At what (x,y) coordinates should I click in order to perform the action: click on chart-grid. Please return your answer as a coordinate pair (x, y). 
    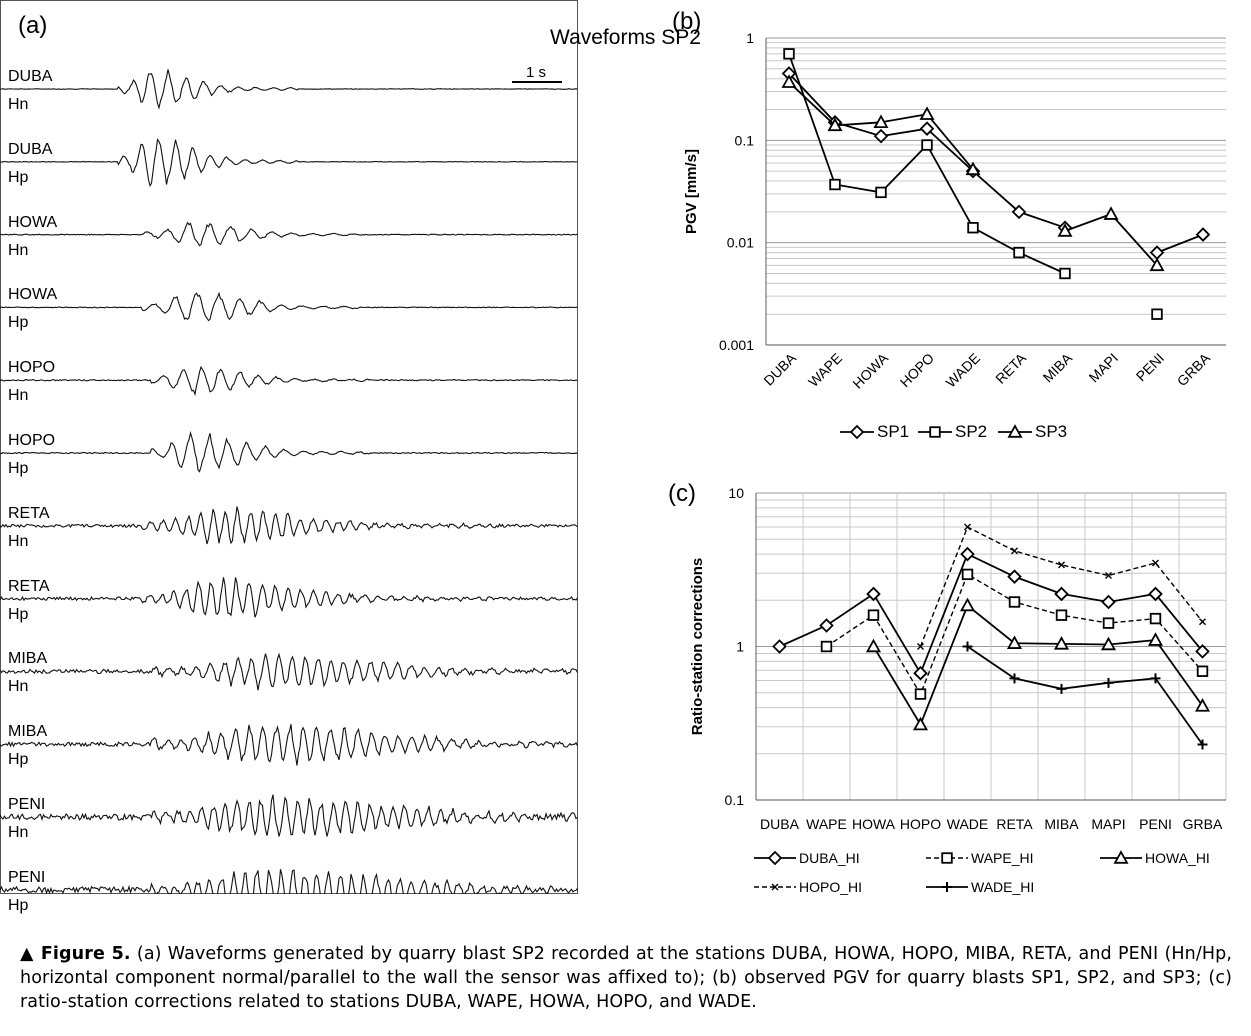
    Looking at the image, I should click on (996, 191).